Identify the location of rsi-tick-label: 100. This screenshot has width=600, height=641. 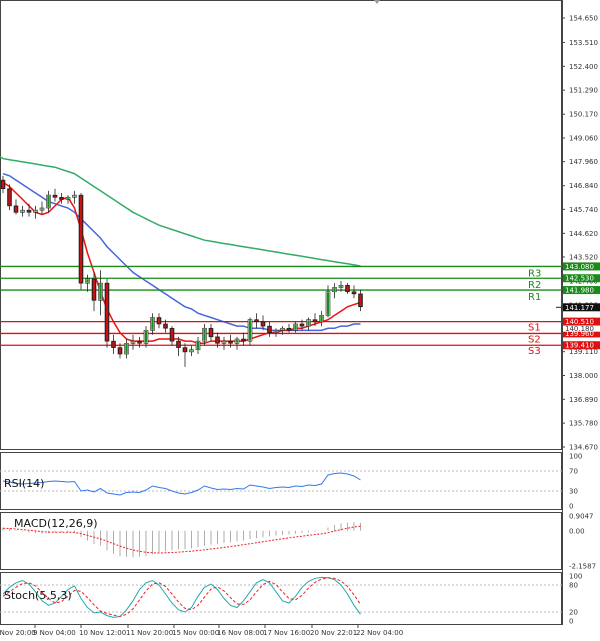
(575, 457).